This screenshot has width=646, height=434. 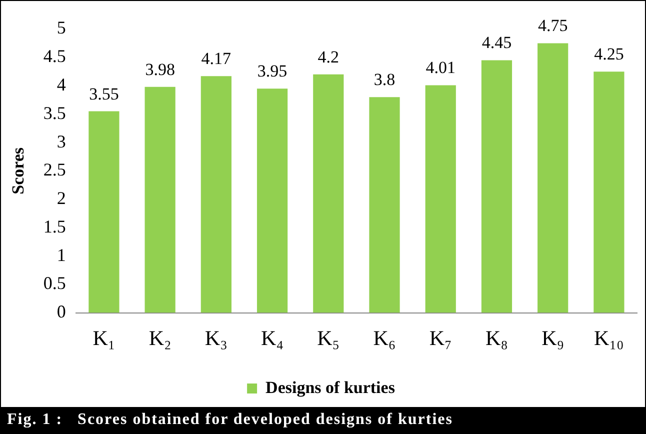 What do you see at coordinates (329, 56) in the screenshot?
I see `data-label: 4.2` at bounding box center [329, 56].